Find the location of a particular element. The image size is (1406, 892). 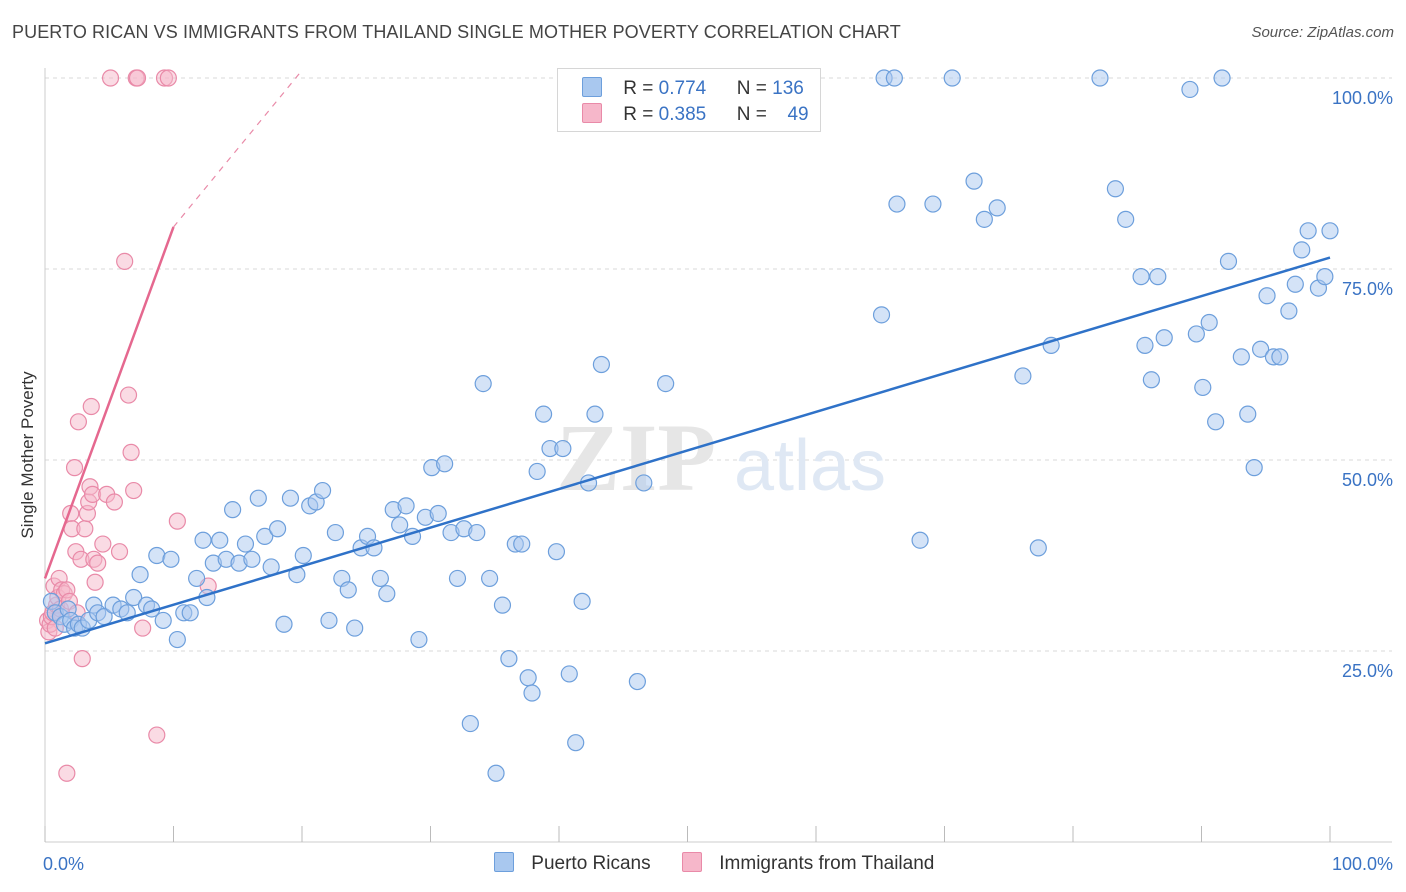

legend-row-thailand: R = 0.385 N = 49 is located at coordinates (695, 115).